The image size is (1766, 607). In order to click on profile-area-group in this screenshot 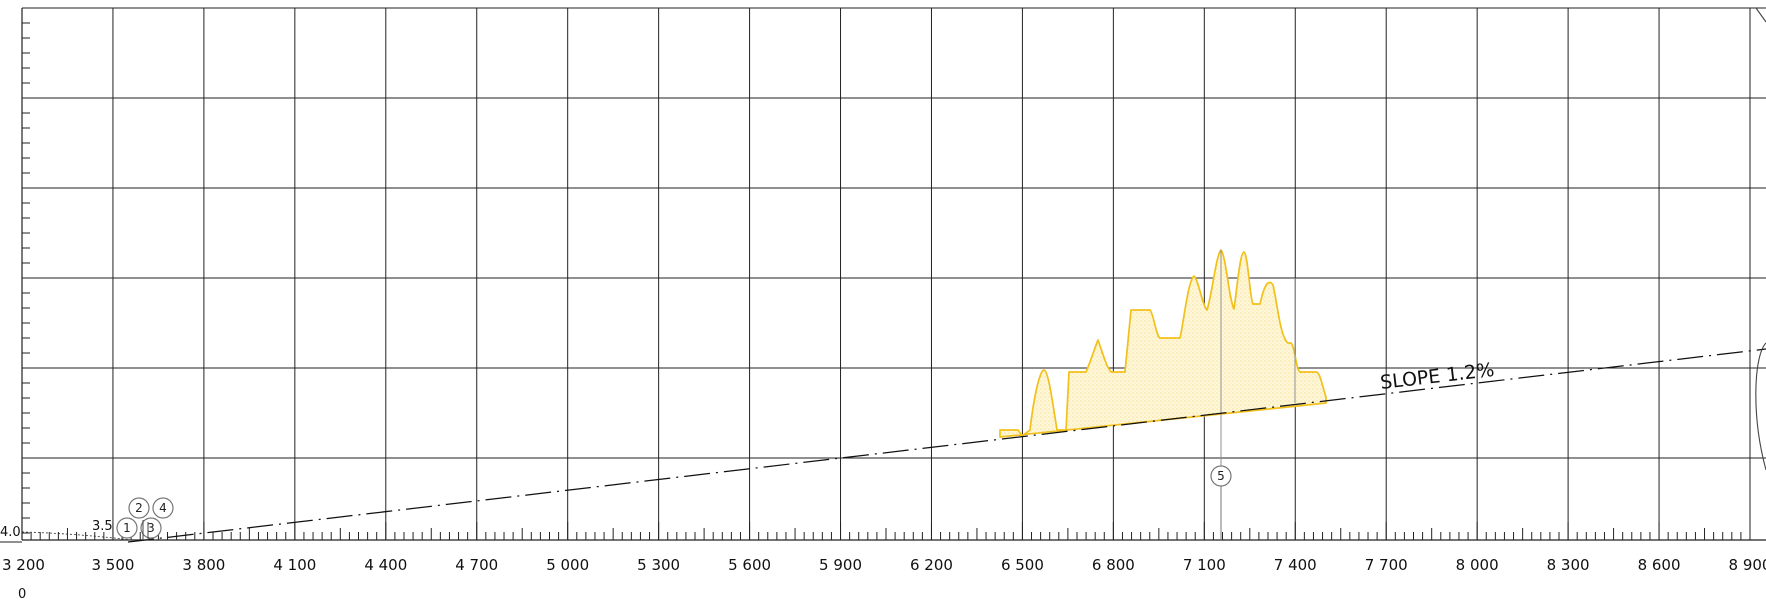, I will do `click(1163, 395)`.